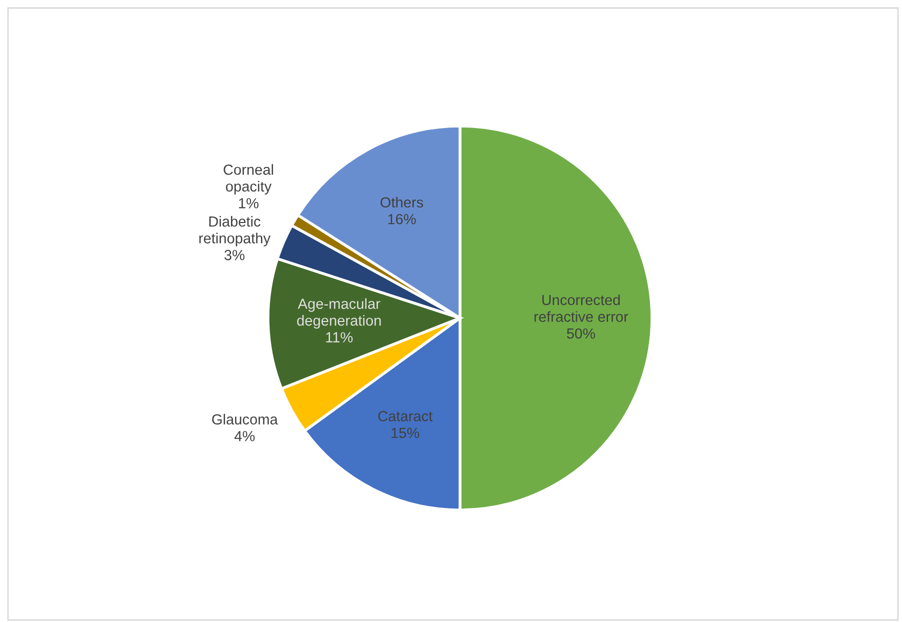 Image resolution: width=902 pixels, height=622 pixels. What do you see at coordinates (244, 436) in the screenshot?
I see `data-label: 4%` at bounding box center [244, 436].